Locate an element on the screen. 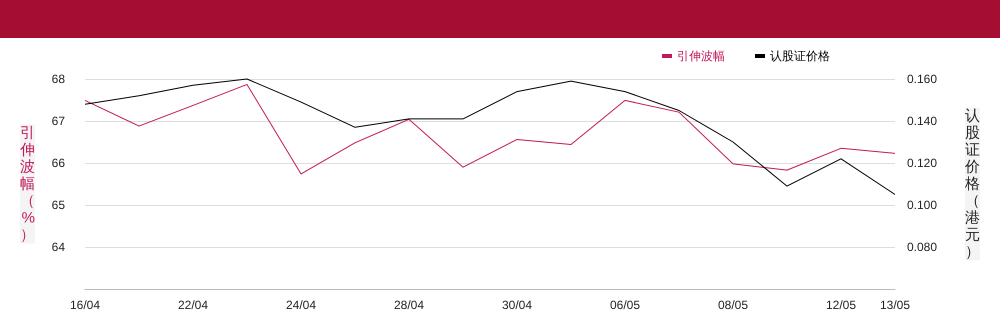 The width and height of the screenshot is (1000, 324). y2-tick-label: 0.140 is located at coordinates (922, 121).